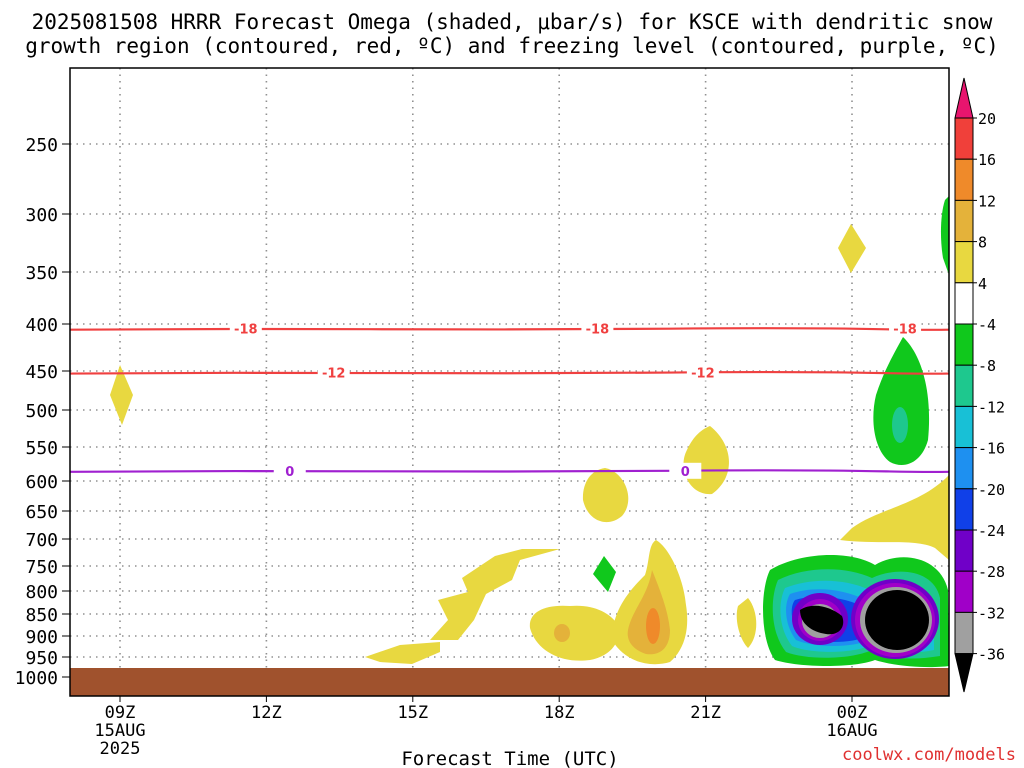 The height and width of the screenshot is (768, 1024). I want to click on colorbar-label: -28, so click(991, 572).